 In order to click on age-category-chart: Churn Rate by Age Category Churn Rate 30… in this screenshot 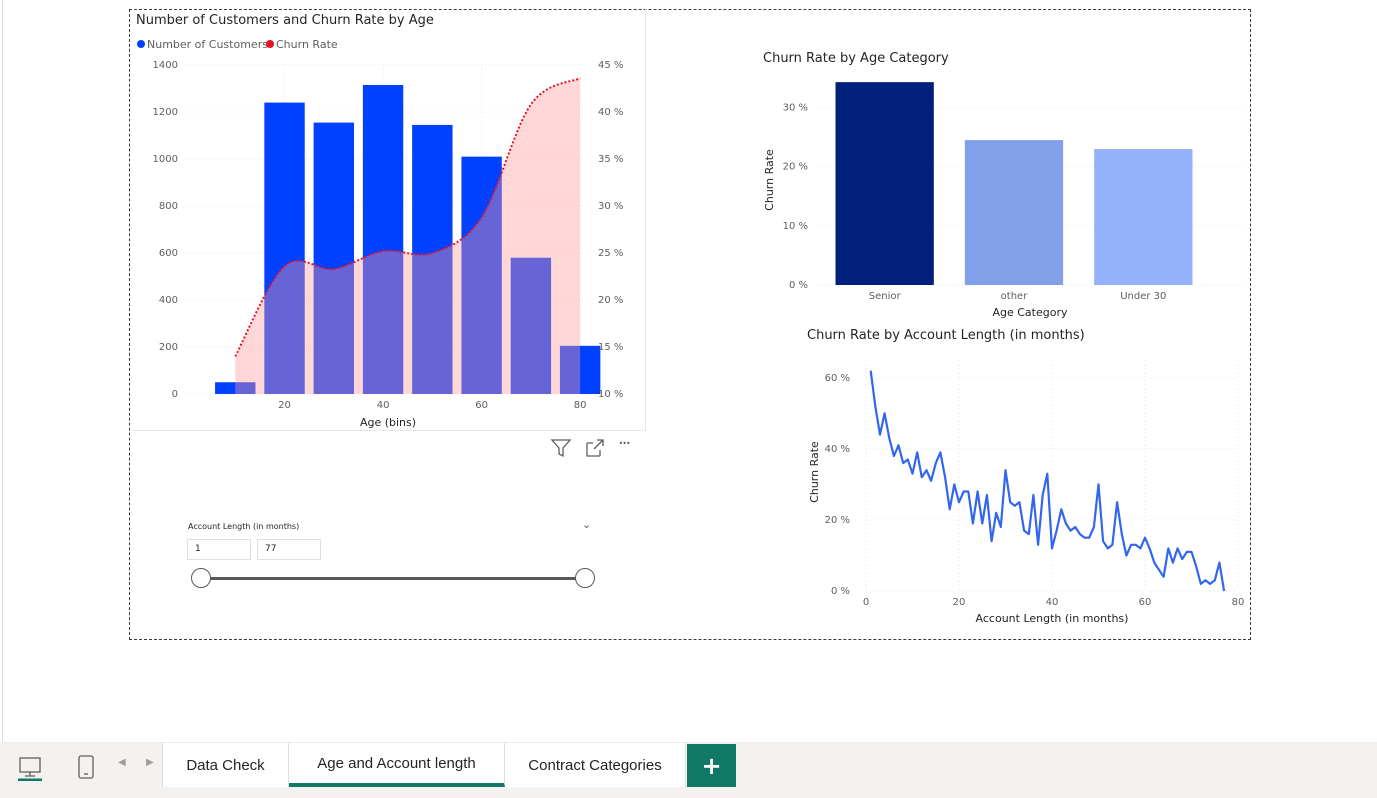, I will do `click(1004, 185)`.